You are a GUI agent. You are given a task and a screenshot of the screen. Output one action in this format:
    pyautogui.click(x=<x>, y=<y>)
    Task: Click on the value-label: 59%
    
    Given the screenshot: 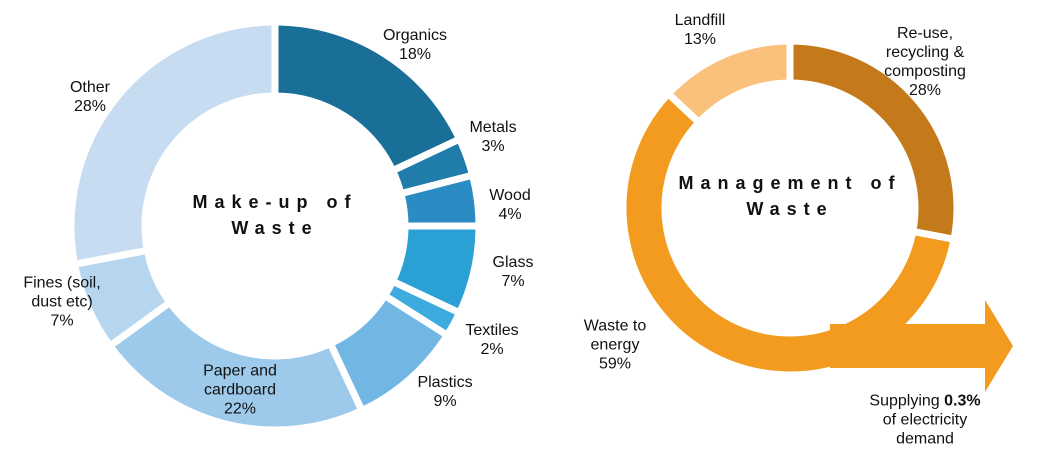 What is the action you would take?
    pyautogui.click(x=615, y=364)
    